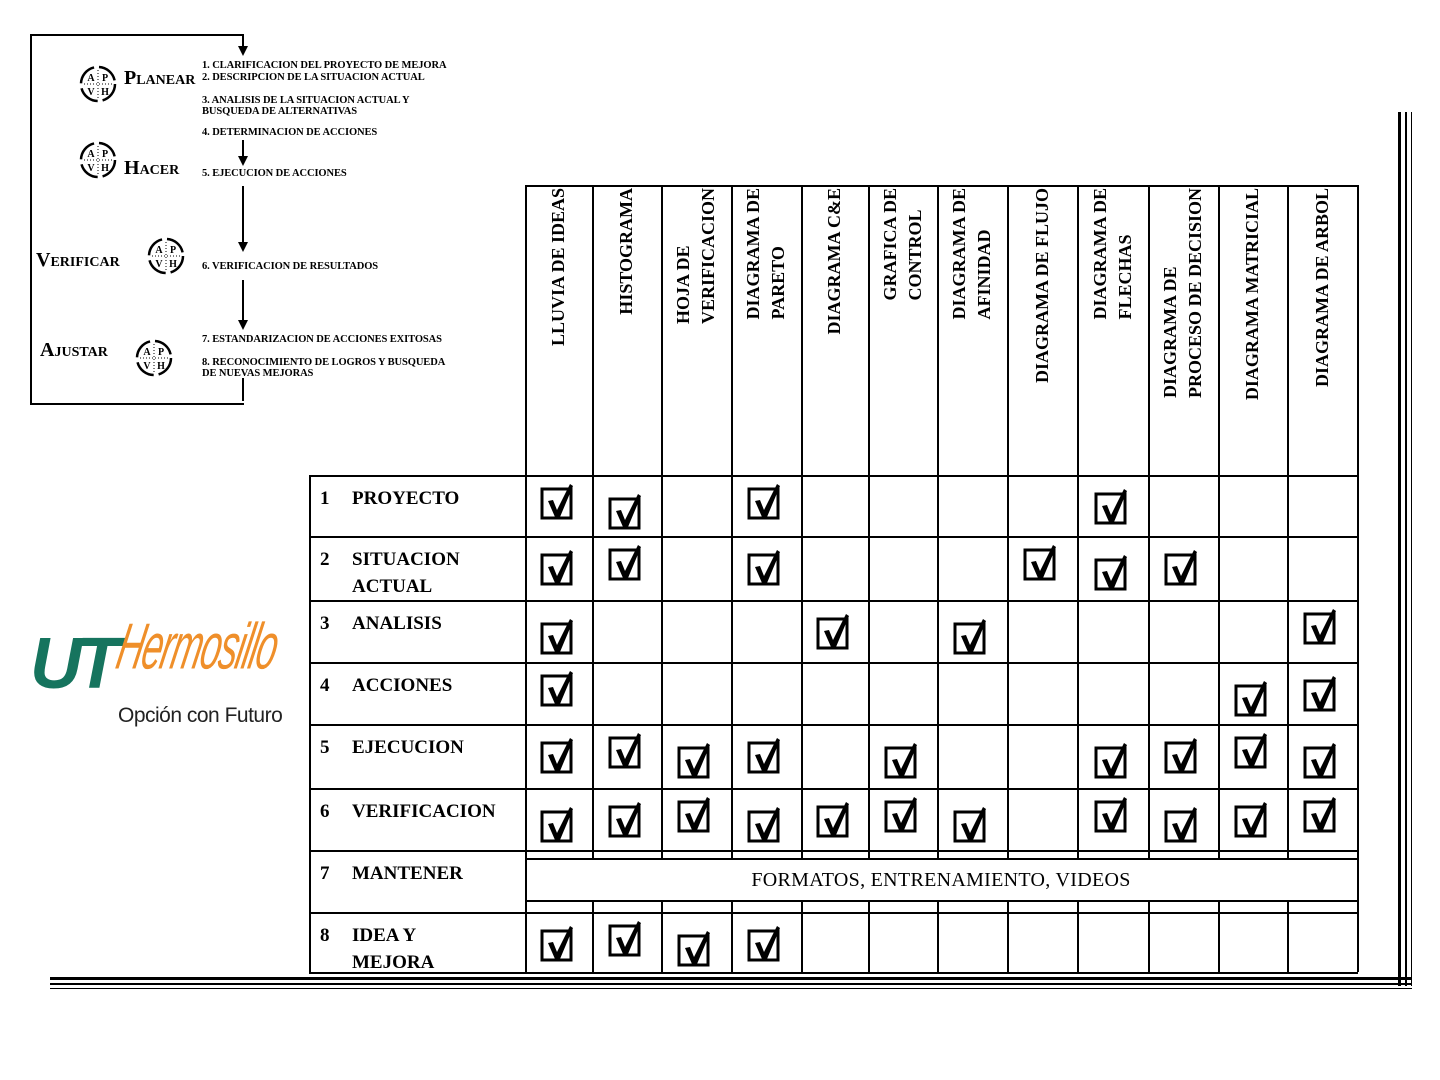 The width and height of the screenshot is (1440, 1080). I want to click on column-header-label: HOJA DE VERIFICACION, so click(695, 256).